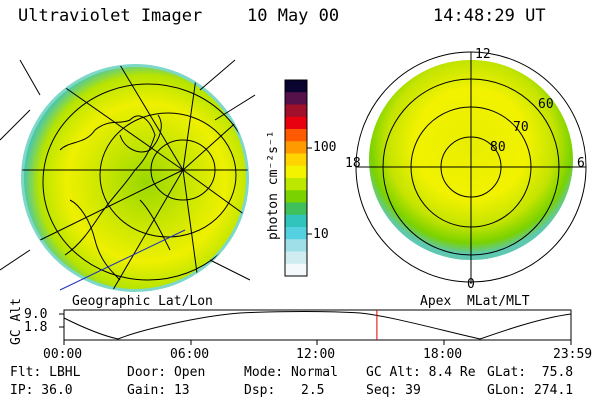 This screenshot has width=600, height=400. I want to click on dsp-label: Dsp:, so click(260, 390).